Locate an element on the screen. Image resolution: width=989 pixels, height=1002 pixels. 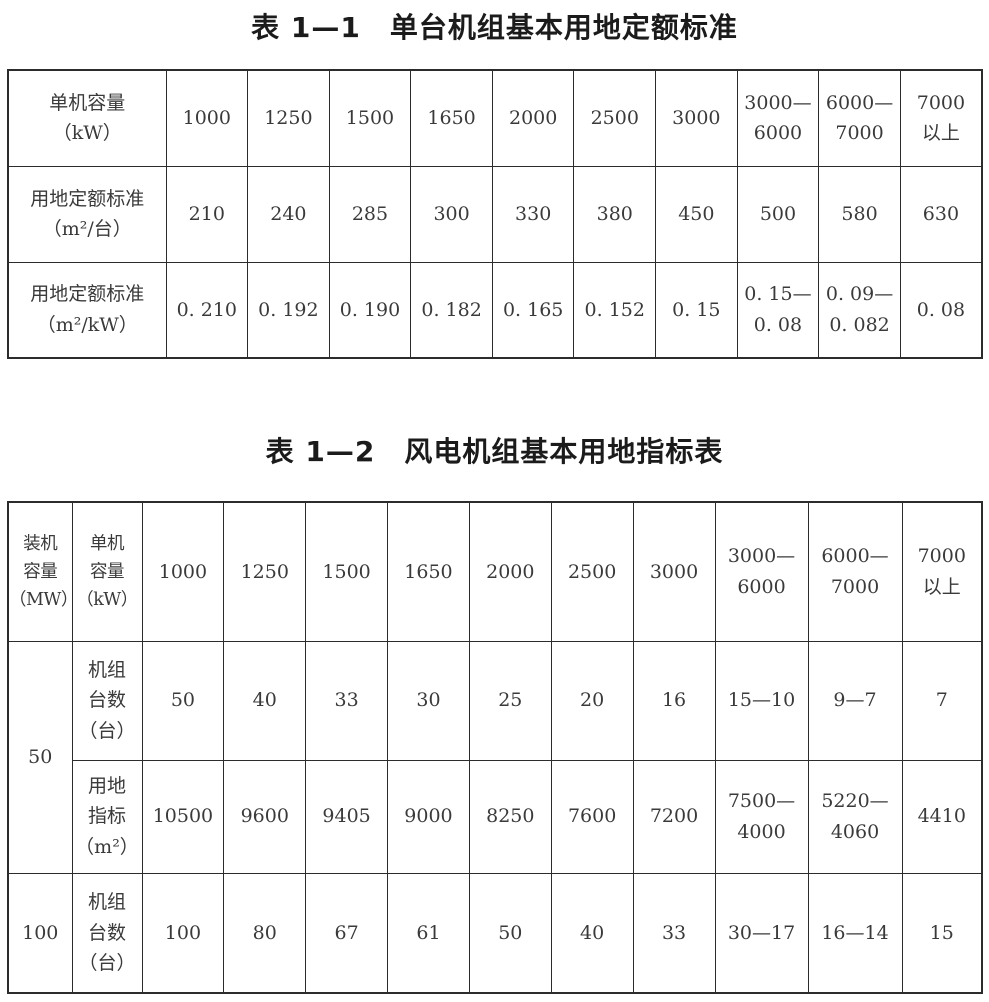
data-cell: 240 is located at coordinates (288, 214).